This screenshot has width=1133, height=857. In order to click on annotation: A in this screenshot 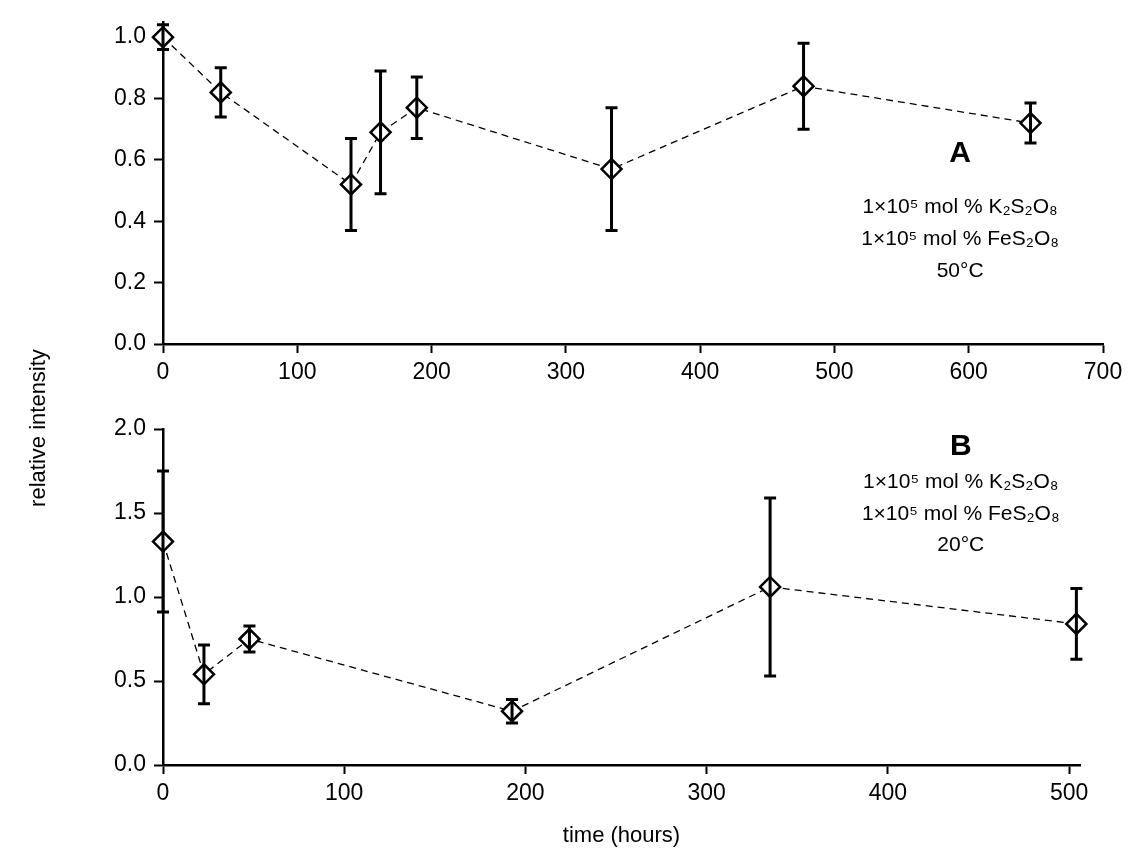, I will do `click(960, 152)`.